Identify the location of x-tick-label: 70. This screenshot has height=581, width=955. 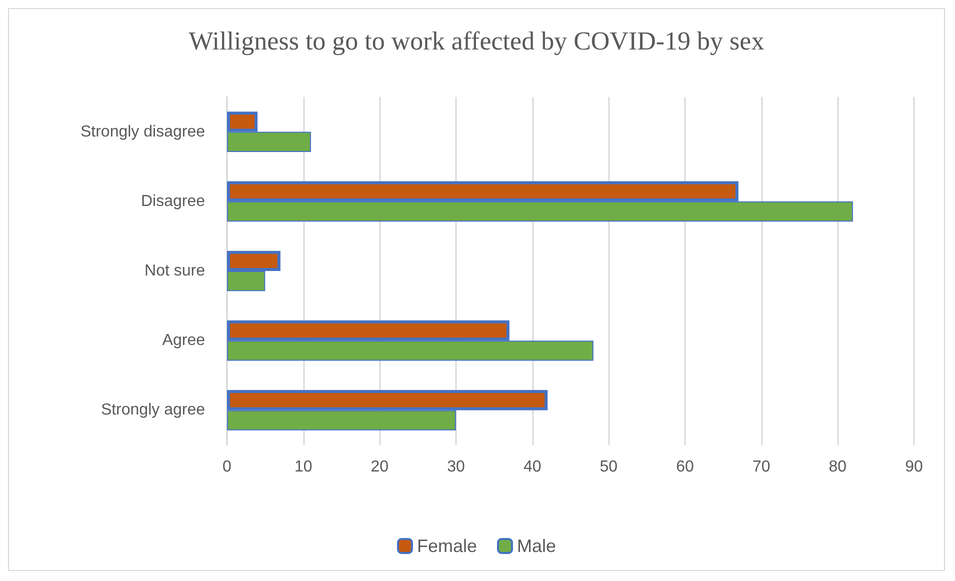
(761, 467).